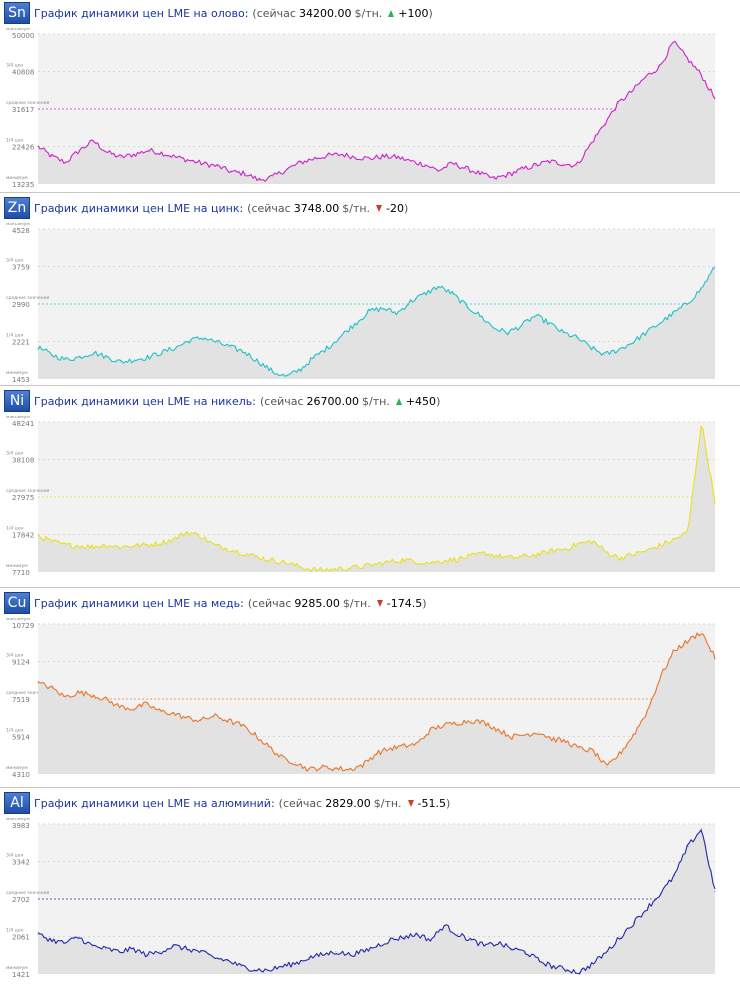 This screenshot has height=997, width=740. Describe the element at coordinates (139, 603) in the screenshot. I see `chart-title: График динамики цен LME на медь:` at that location.